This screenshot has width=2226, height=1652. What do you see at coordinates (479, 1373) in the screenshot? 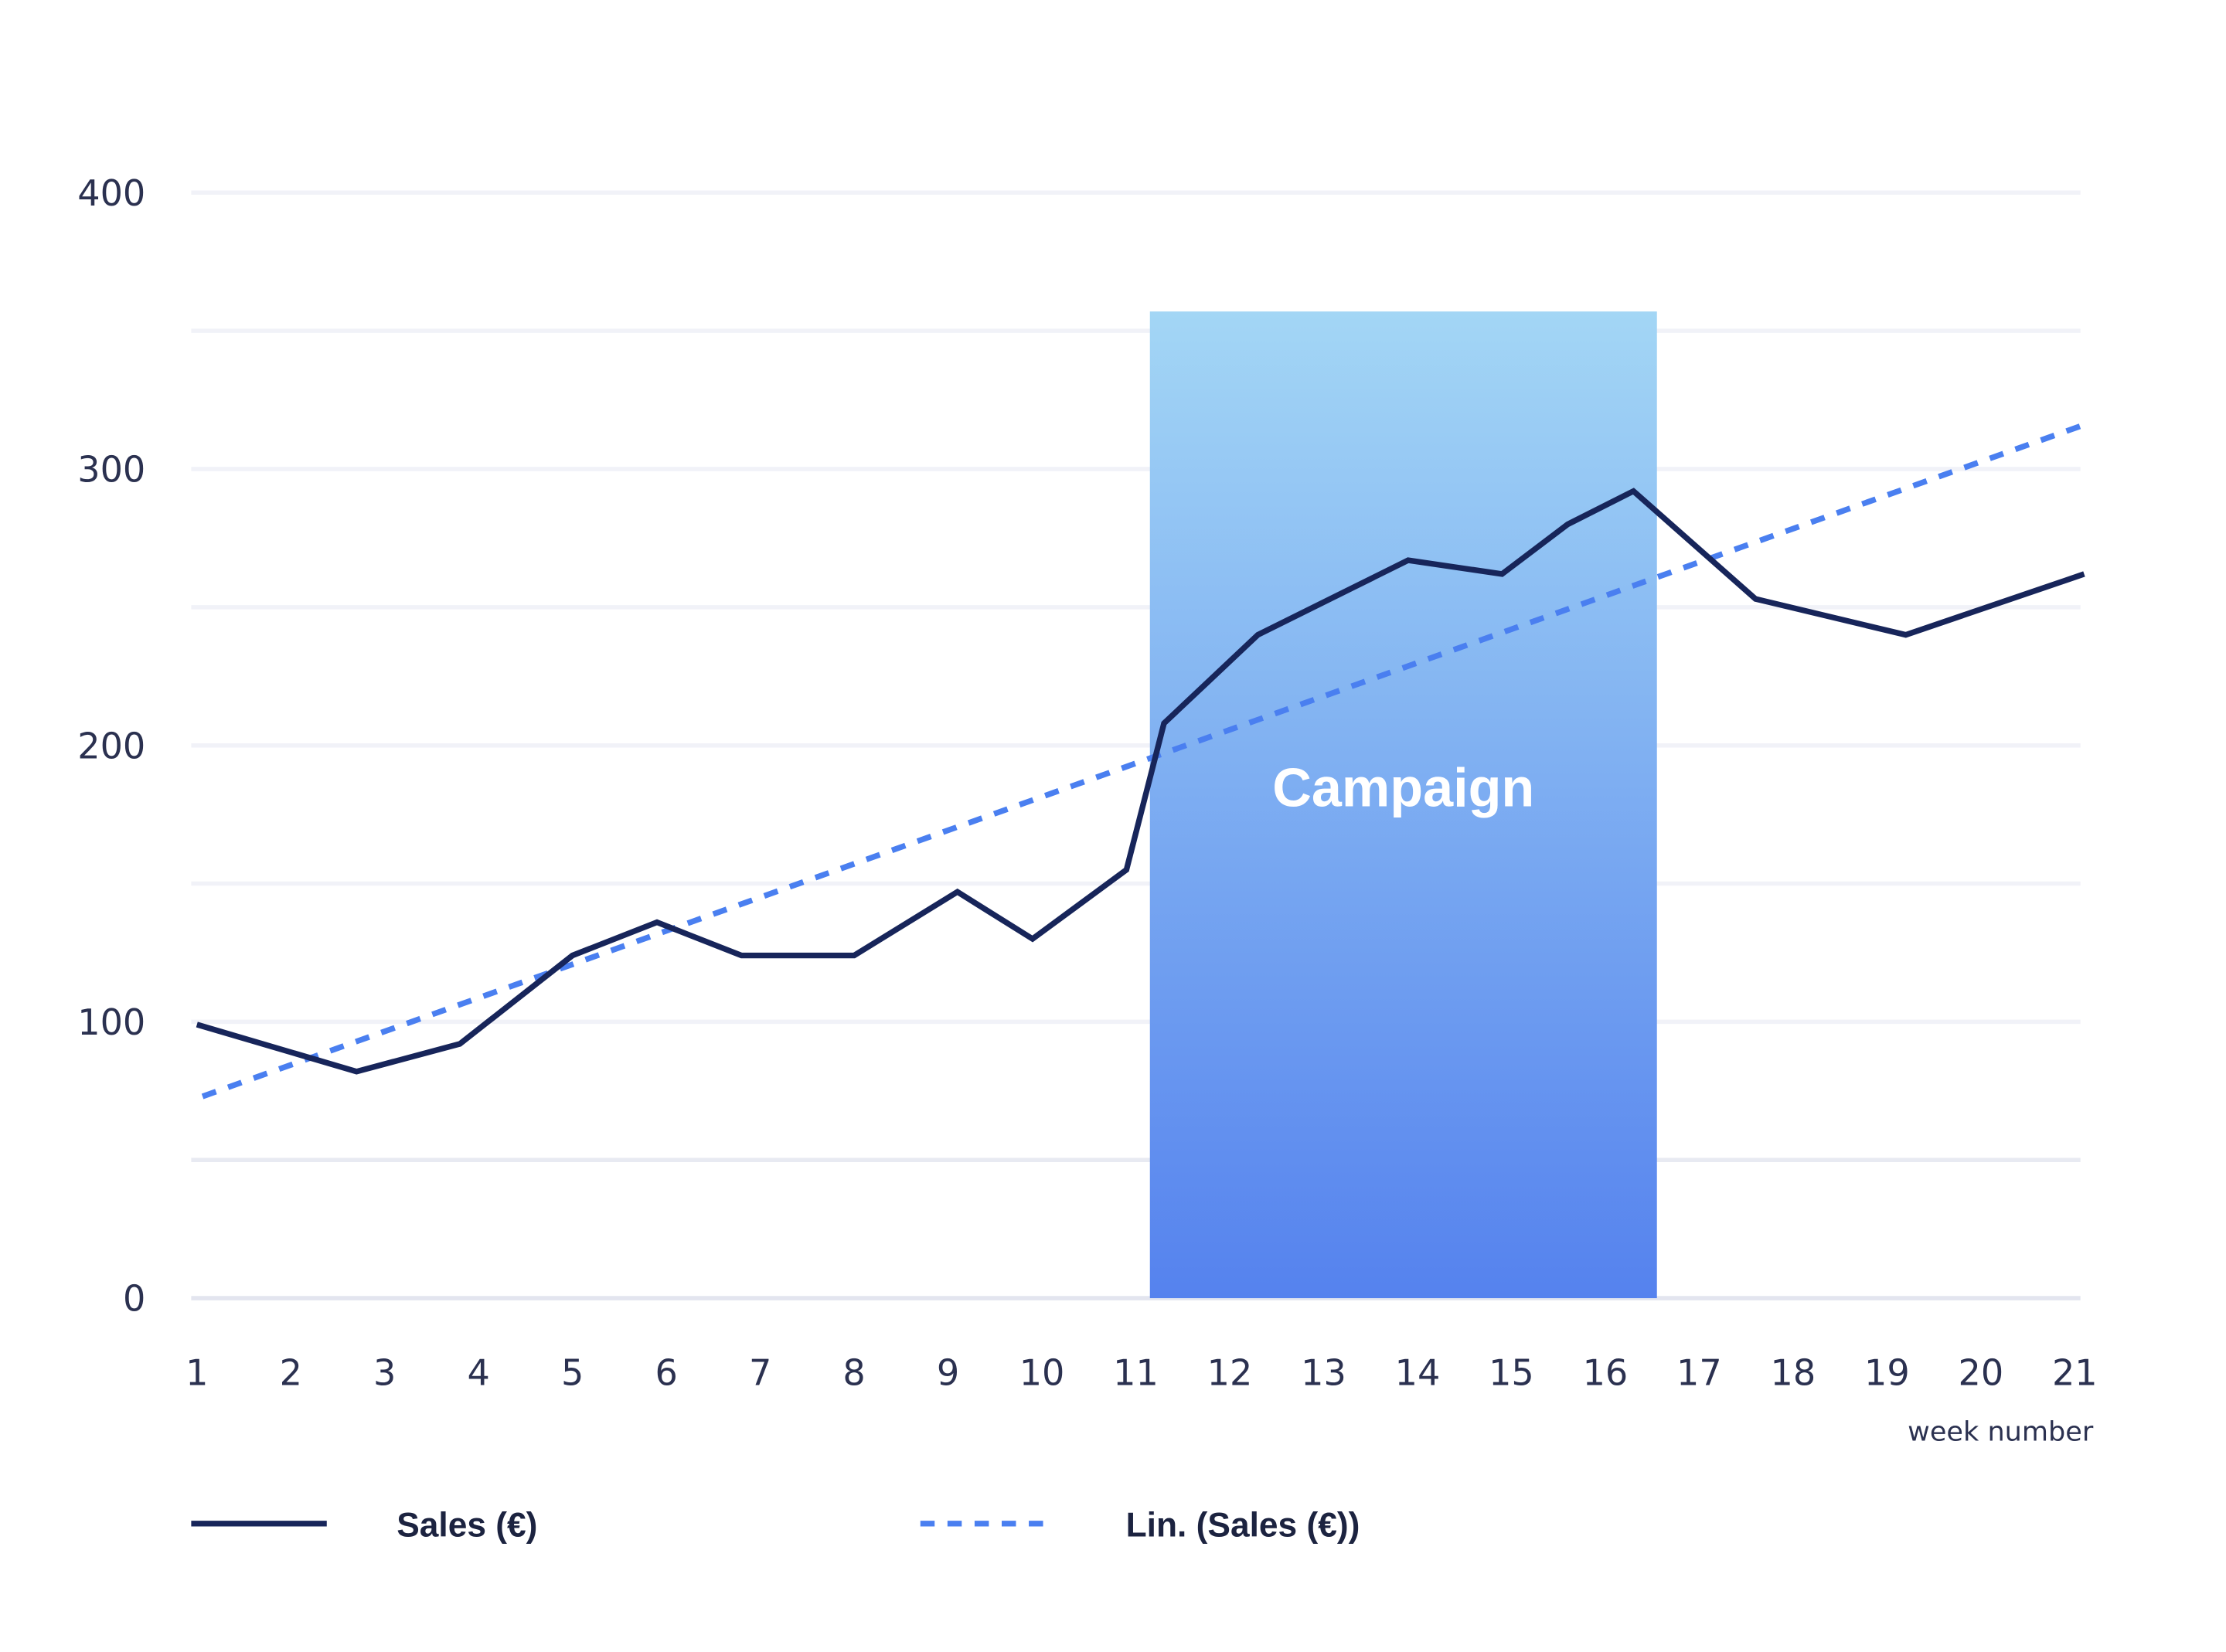
I see `x-tick-label: 4` at bounding box center [479, 1373].